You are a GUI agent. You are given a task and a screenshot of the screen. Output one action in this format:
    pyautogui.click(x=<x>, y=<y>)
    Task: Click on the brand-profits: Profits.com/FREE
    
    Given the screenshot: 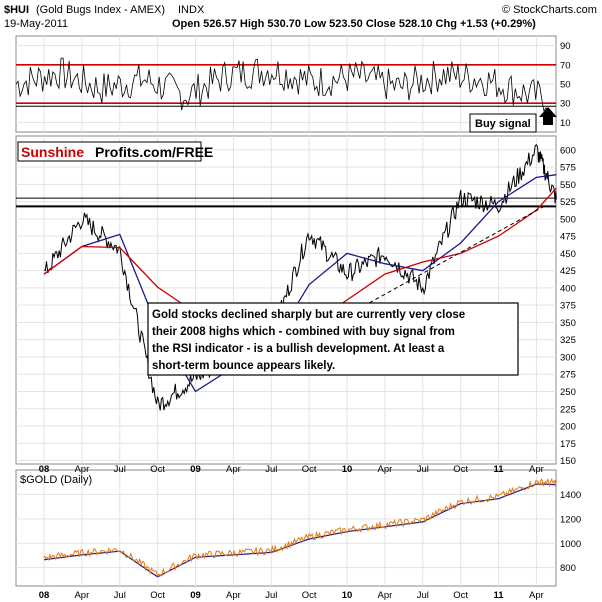 What is the action you would take?
    pyautogui.click(x=154, y=152)
    